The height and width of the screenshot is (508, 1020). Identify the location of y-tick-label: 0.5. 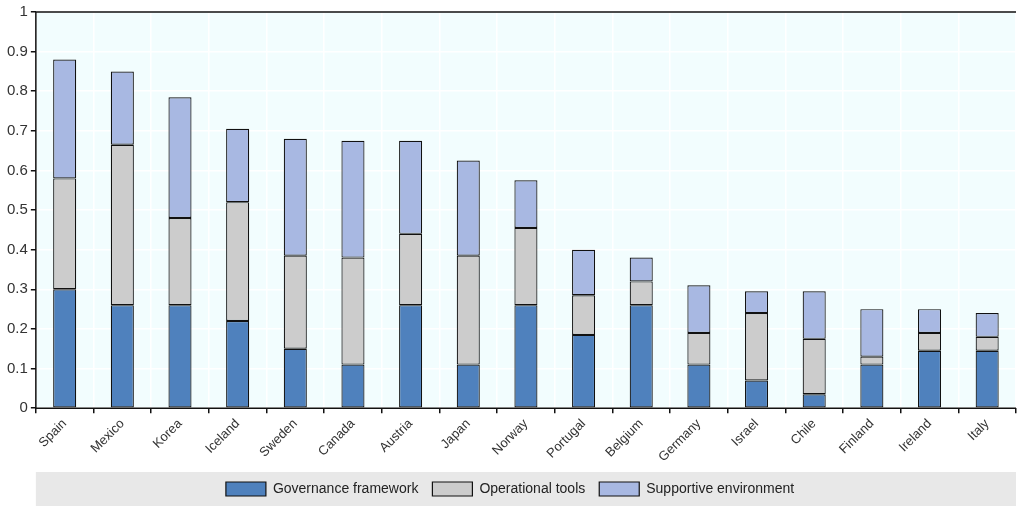
(17, 209).